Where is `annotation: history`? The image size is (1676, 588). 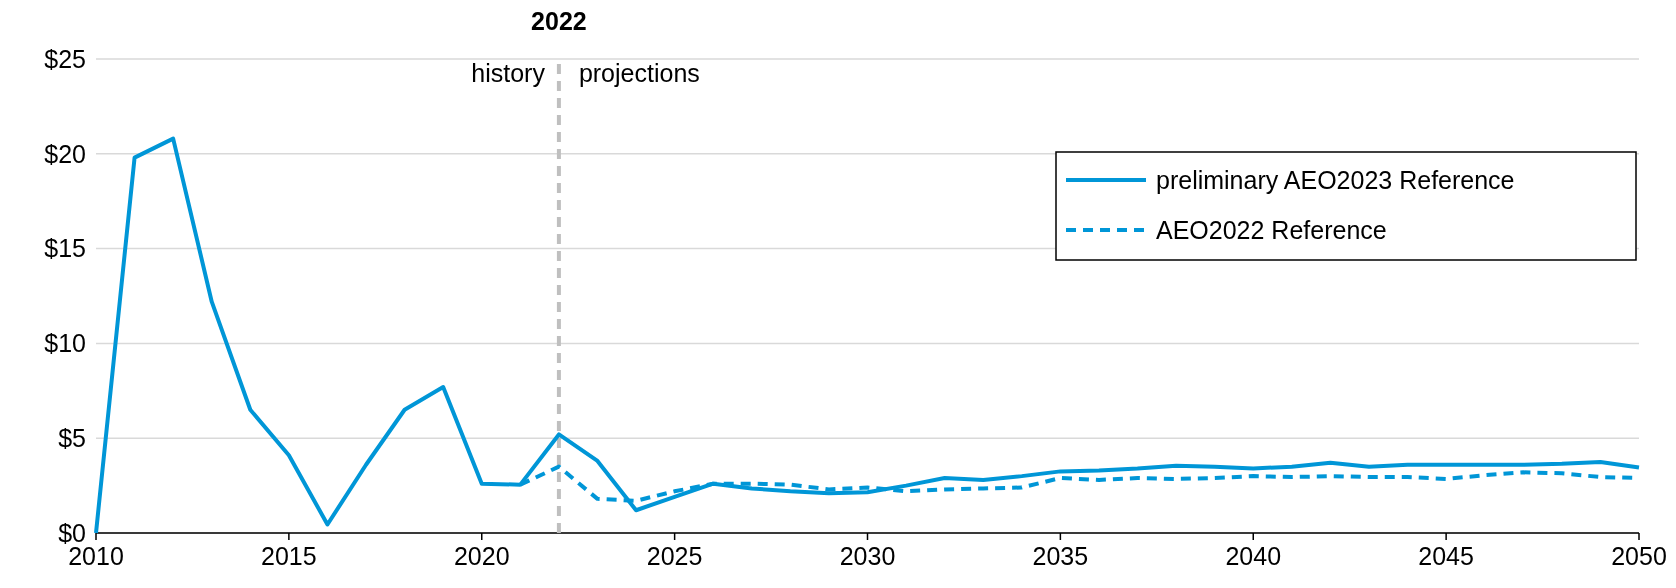
annotation: history is located at coordinates (508, 73).